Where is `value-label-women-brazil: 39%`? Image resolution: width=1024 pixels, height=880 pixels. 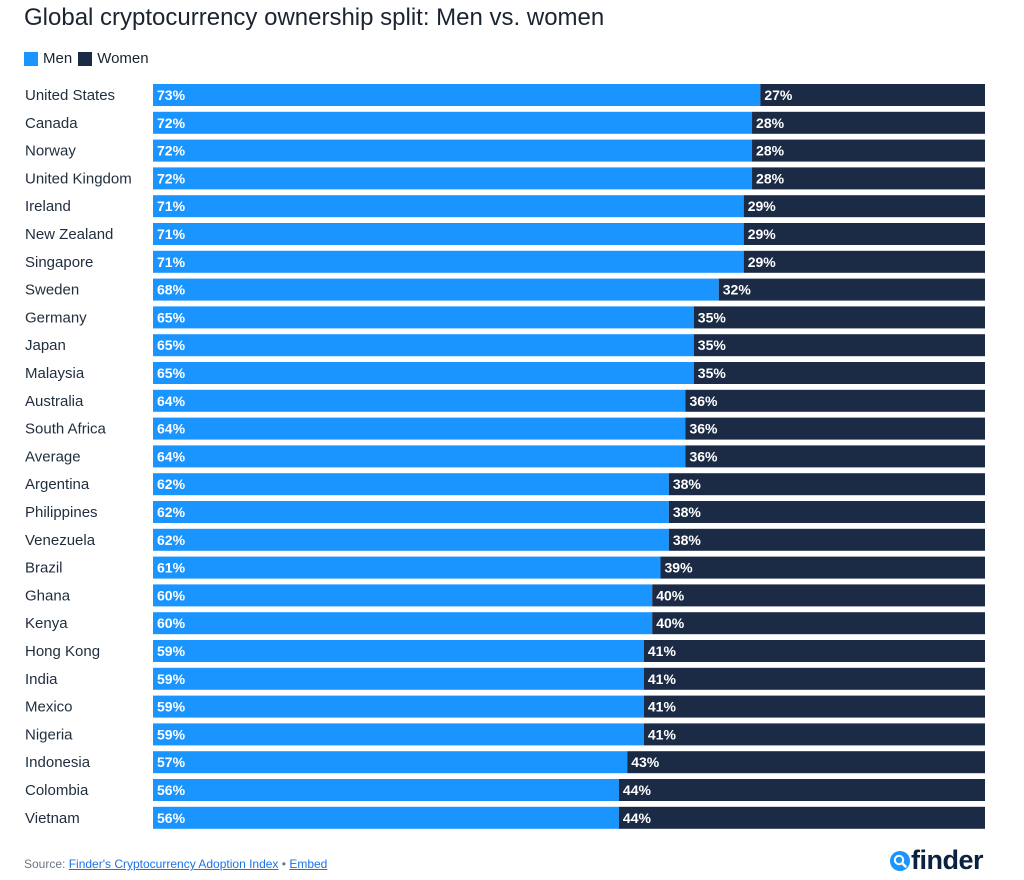 value-label-women-brazil: 39% is located at coordinates (679, 568).